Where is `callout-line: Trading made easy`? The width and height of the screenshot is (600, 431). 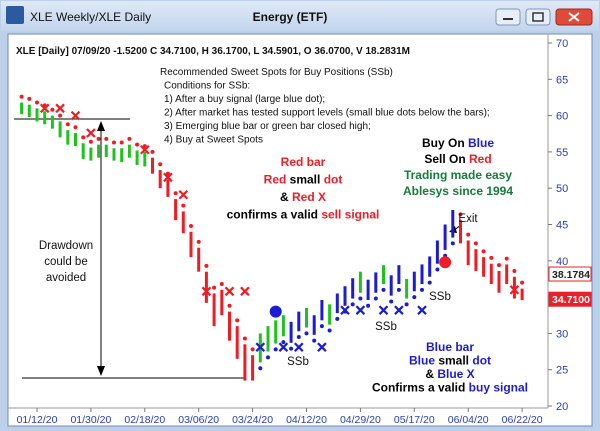 callout-line: Trading made easy is located at coordinates (458, 175).